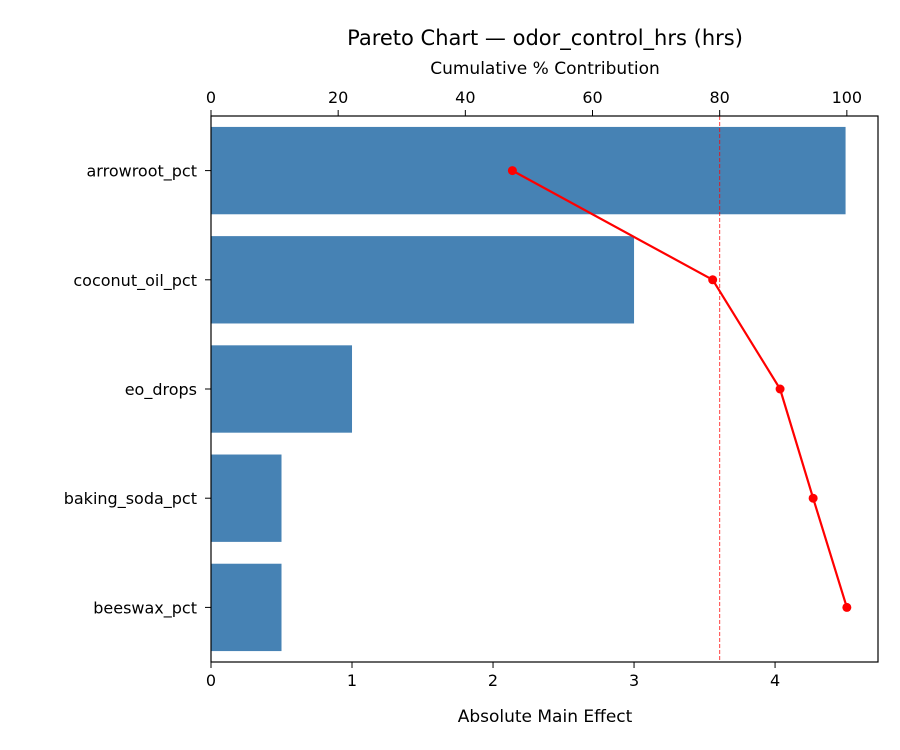 This screenshot has width=900, height=750. Describe the element at coordinates (592, 97) in the screenshot. I see `x2-tick-label-3: 60` at that location.